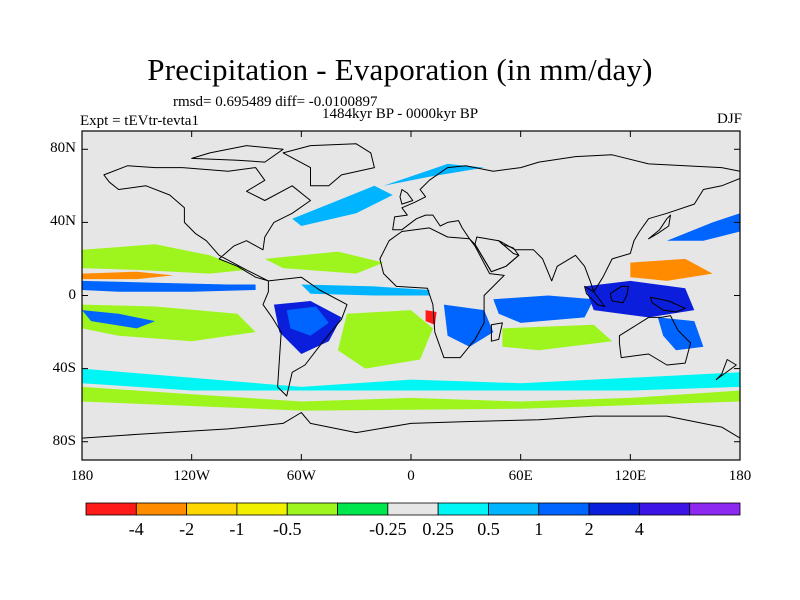  Describe the element at coordinates (237, 529) in the screenshot. I see `colorbar-label: -1` at that location.